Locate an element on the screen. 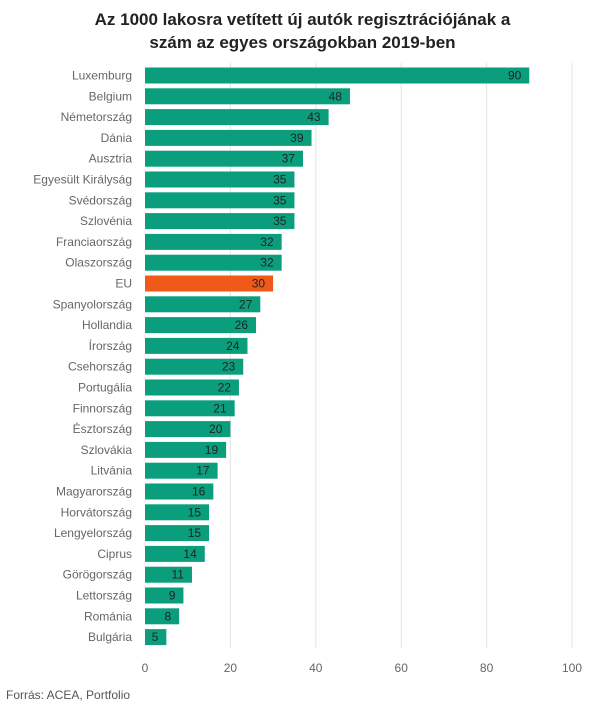  bar-value-label: 8 is located at coordinates (167, 616).